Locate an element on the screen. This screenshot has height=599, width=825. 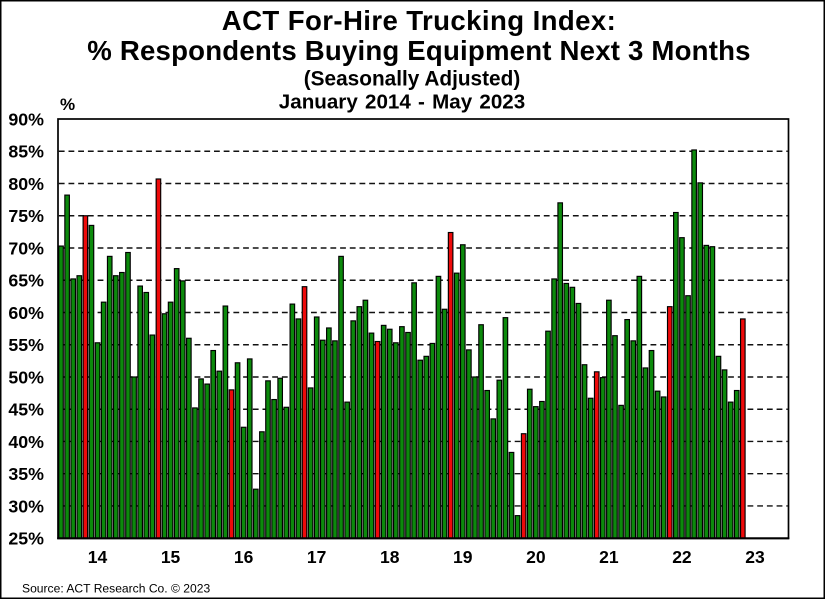
svg-text: 85% is located at coordinates (26, 152).